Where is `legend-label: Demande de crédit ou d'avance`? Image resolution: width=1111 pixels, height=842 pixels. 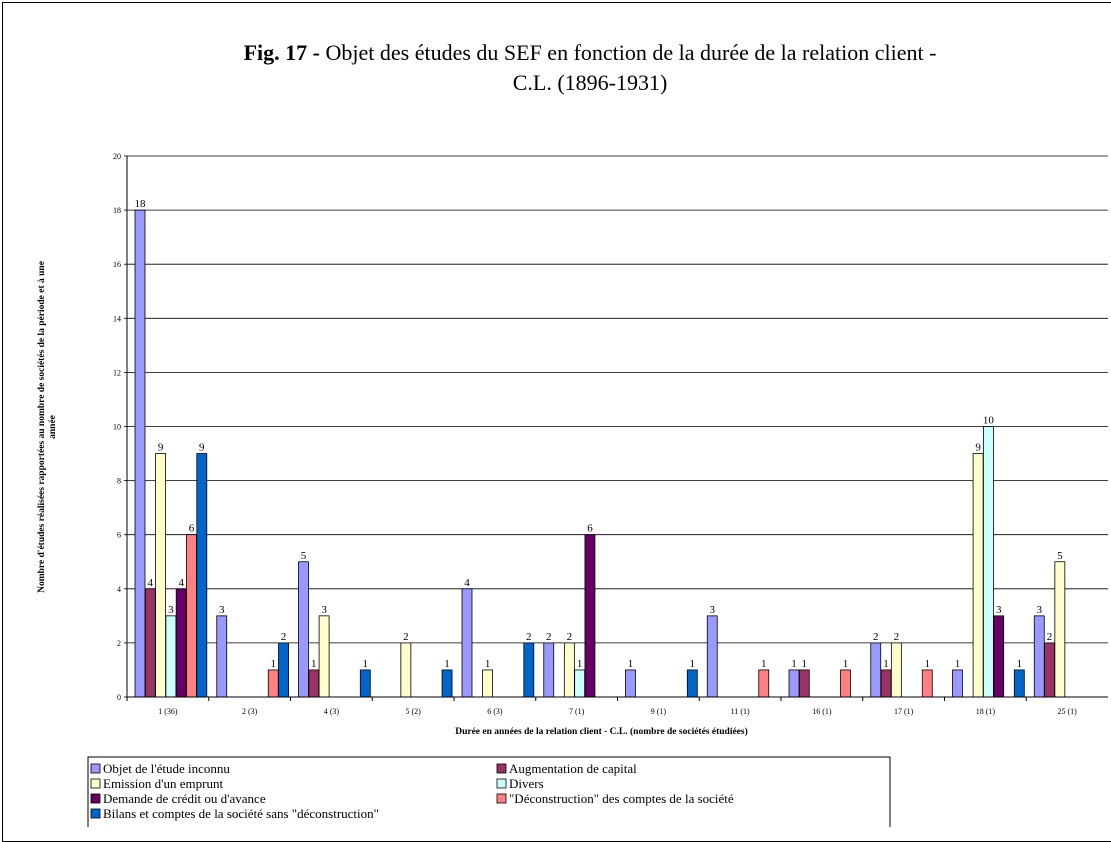
legend-label: Demande de crédit ou d'avance is located at coordinates (184, 798).